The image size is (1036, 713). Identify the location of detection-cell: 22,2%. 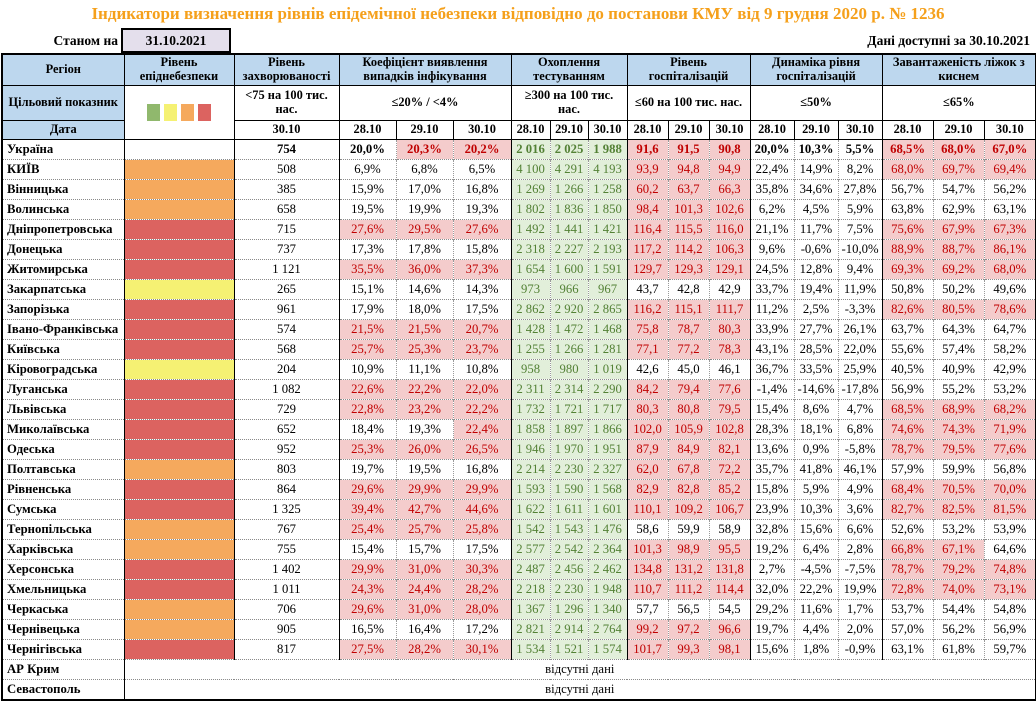
(482, 409).